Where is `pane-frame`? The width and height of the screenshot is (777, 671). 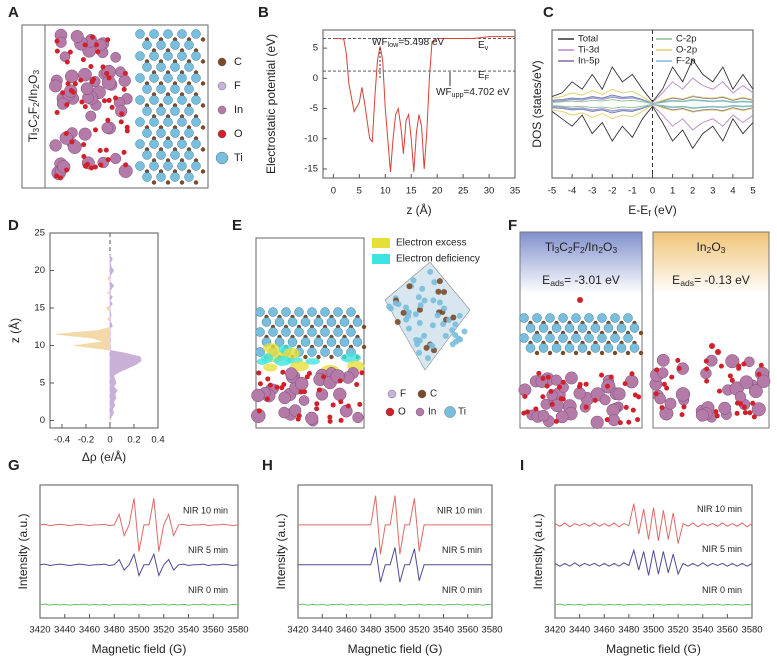 pane-frame is located at coordinates (711, 330).